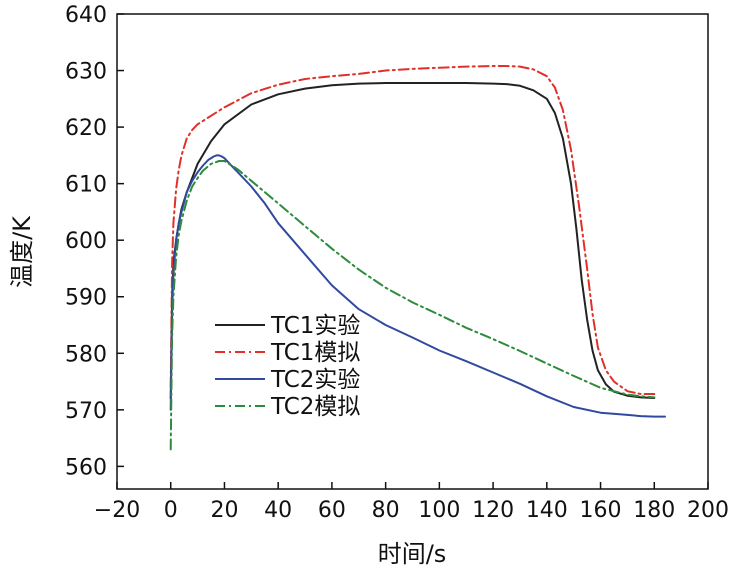  I want to click on x-tick-label-7: 120, so click(493, 510).